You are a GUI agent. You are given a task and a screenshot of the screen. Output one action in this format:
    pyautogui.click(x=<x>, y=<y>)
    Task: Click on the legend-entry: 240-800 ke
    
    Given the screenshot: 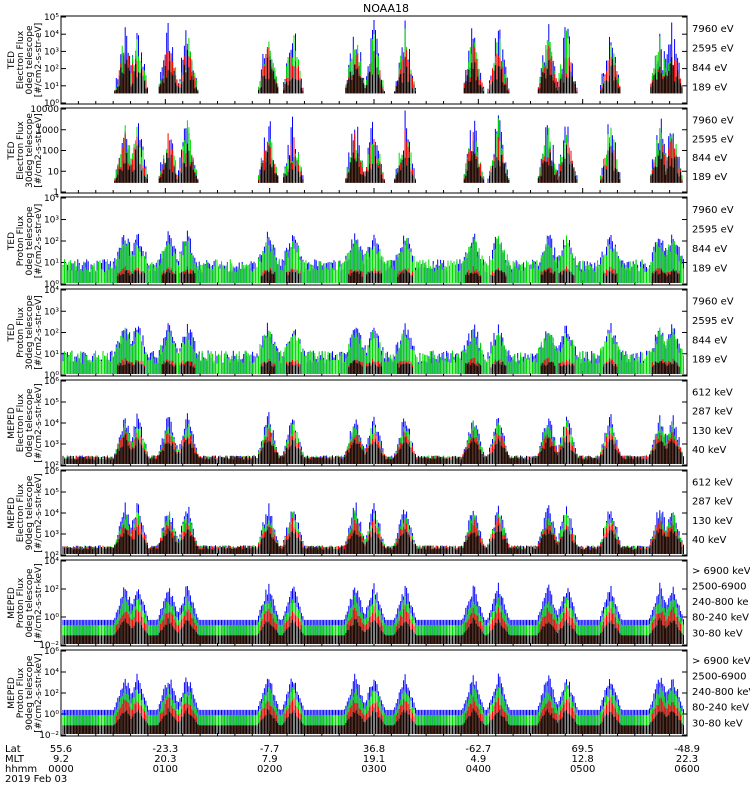 What is the action you would take?
    pyautogui.click(x=720, y=602)
    